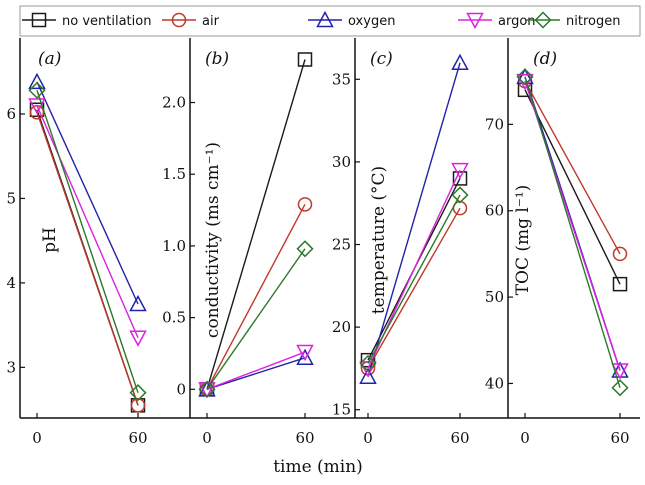 The height and width of the screenshot is (485, 645). I want to click on y-tick-label: 5, so click(11, 198).